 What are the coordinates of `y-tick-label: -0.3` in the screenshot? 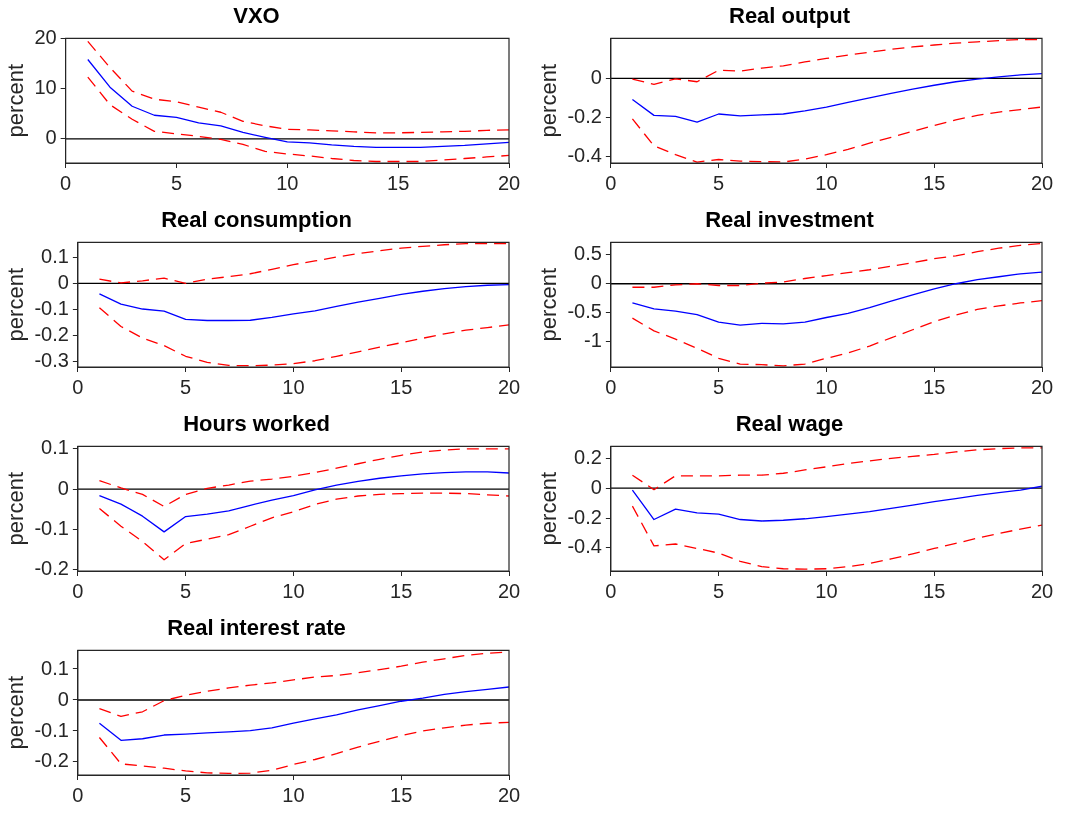 It's located at (51, 360).